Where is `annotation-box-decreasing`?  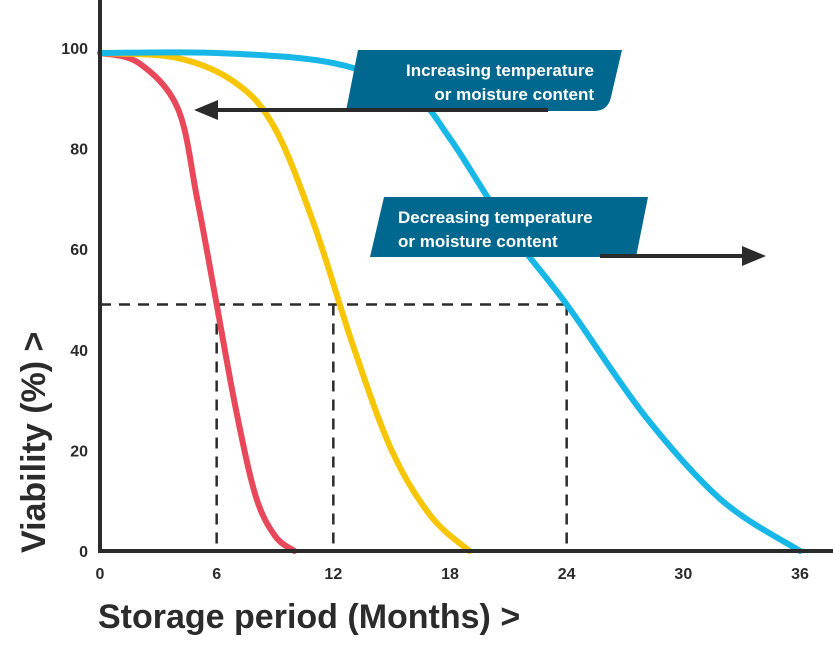
annotation-box-decreasing is located at coordinates (509, 227).